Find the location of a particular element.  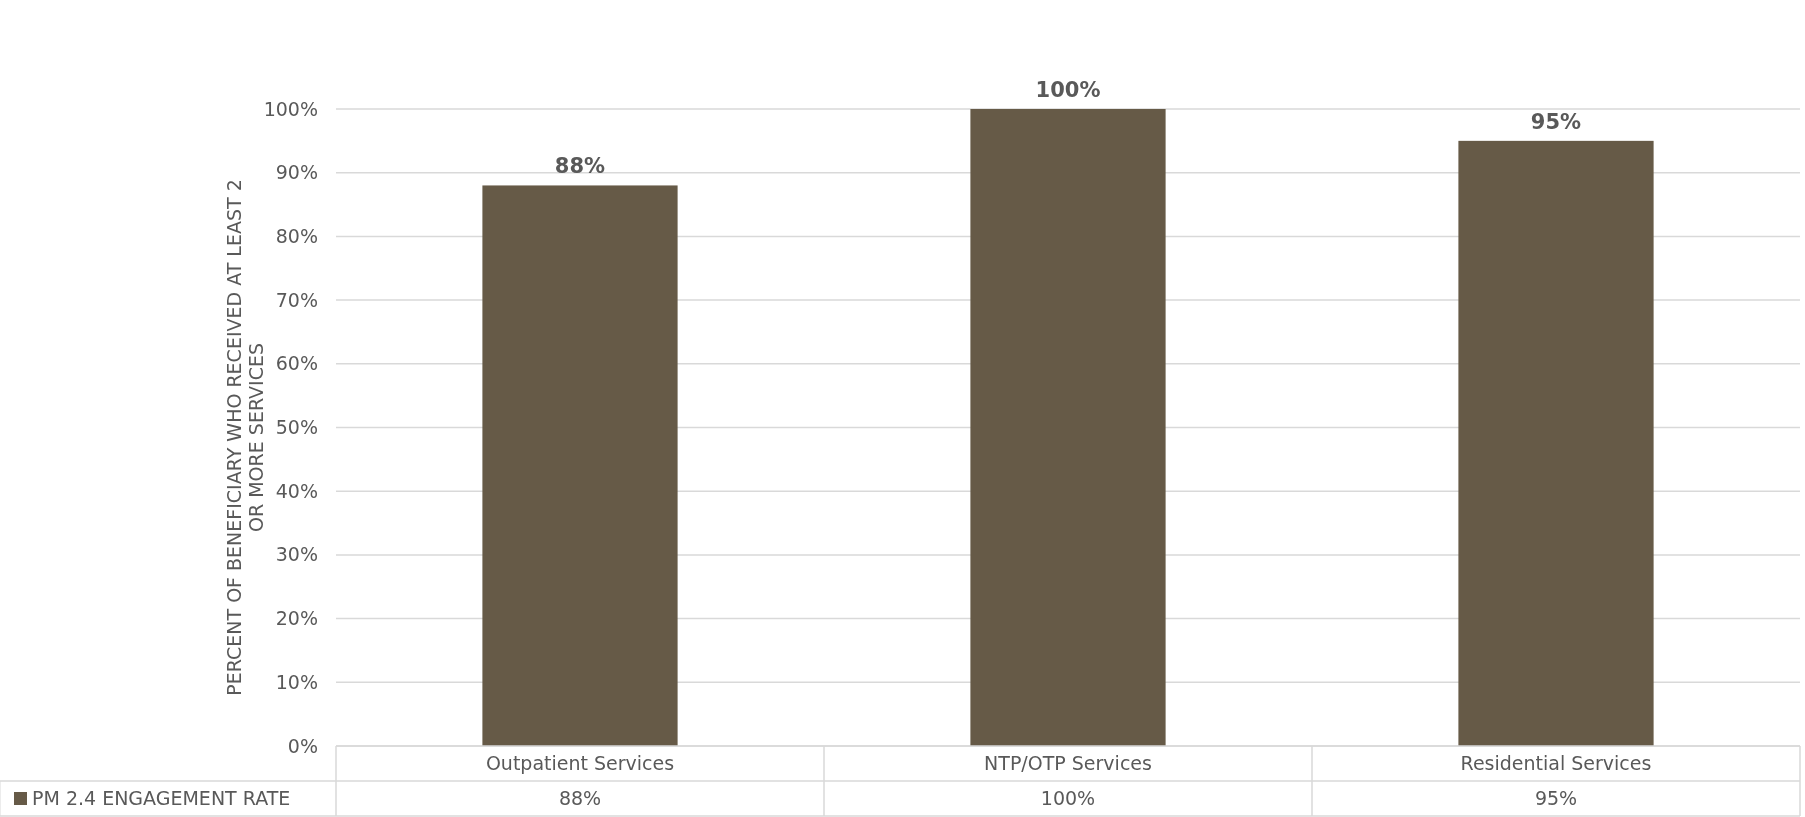

legend-label: PM 2.4 ENGAGEMENT RATE is located at coordinates (161, 798).